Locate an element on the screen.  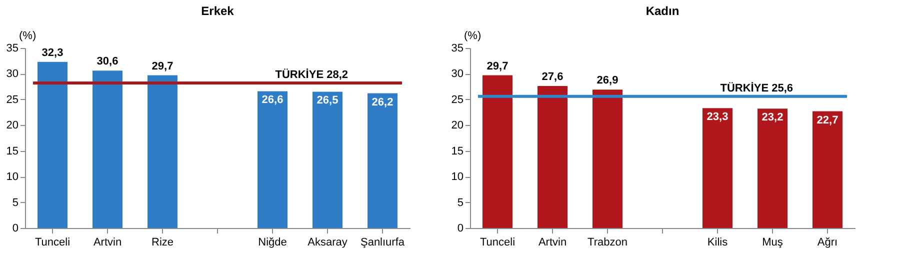
x-tick-label: Aksaray is located at coordinates (328, 242).